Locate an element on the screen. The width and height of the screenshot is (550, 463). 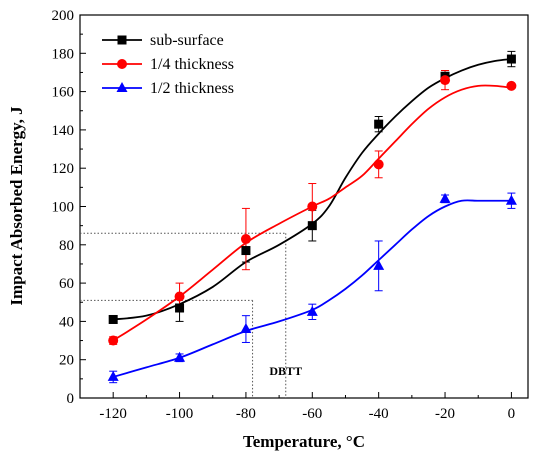
y-tick-label: 200 is located at coordinates (63, 16).